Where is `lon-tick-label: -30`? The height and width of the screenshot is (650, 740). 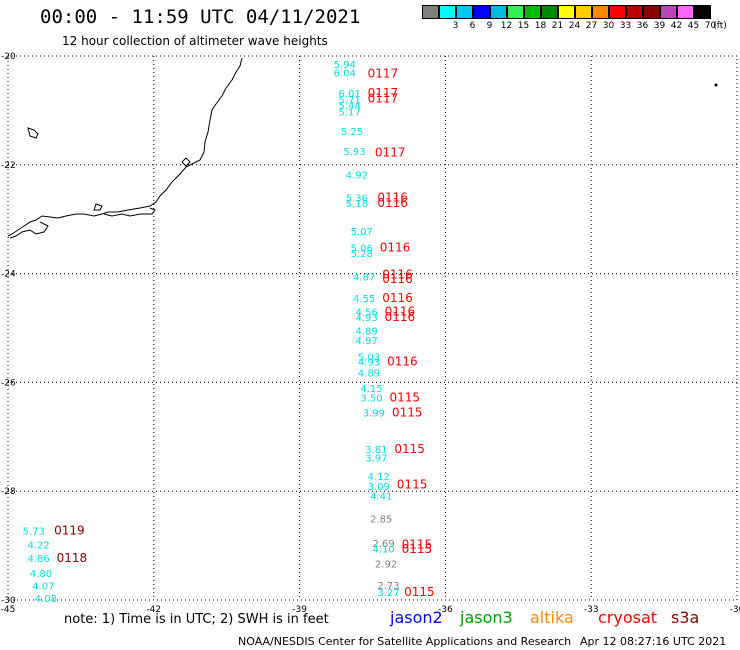 lon-tick-label: -30 is located at coordinates (735, 610).